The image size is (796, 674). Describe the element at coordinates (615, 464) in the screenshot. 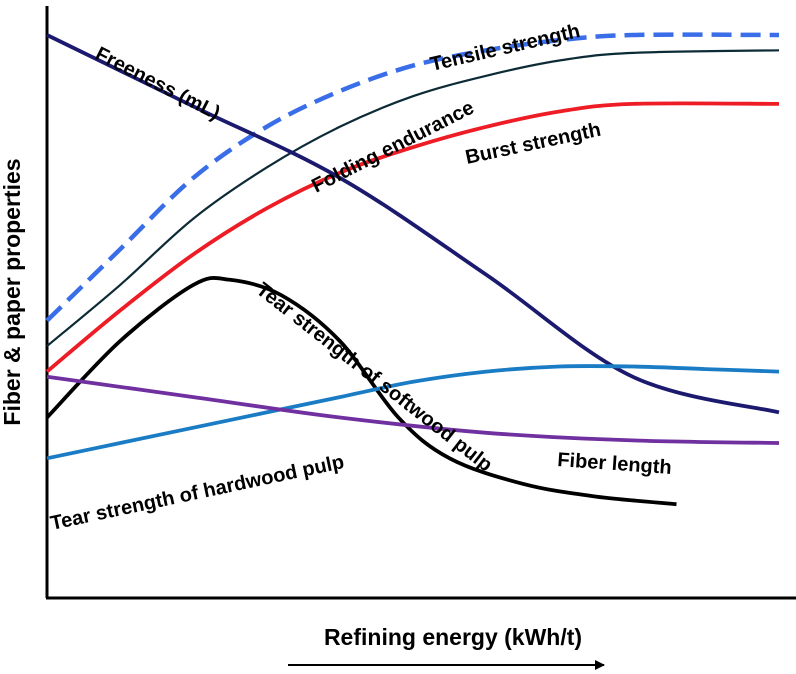

I see `series-label-fiber-length: Fiber length` at that location.